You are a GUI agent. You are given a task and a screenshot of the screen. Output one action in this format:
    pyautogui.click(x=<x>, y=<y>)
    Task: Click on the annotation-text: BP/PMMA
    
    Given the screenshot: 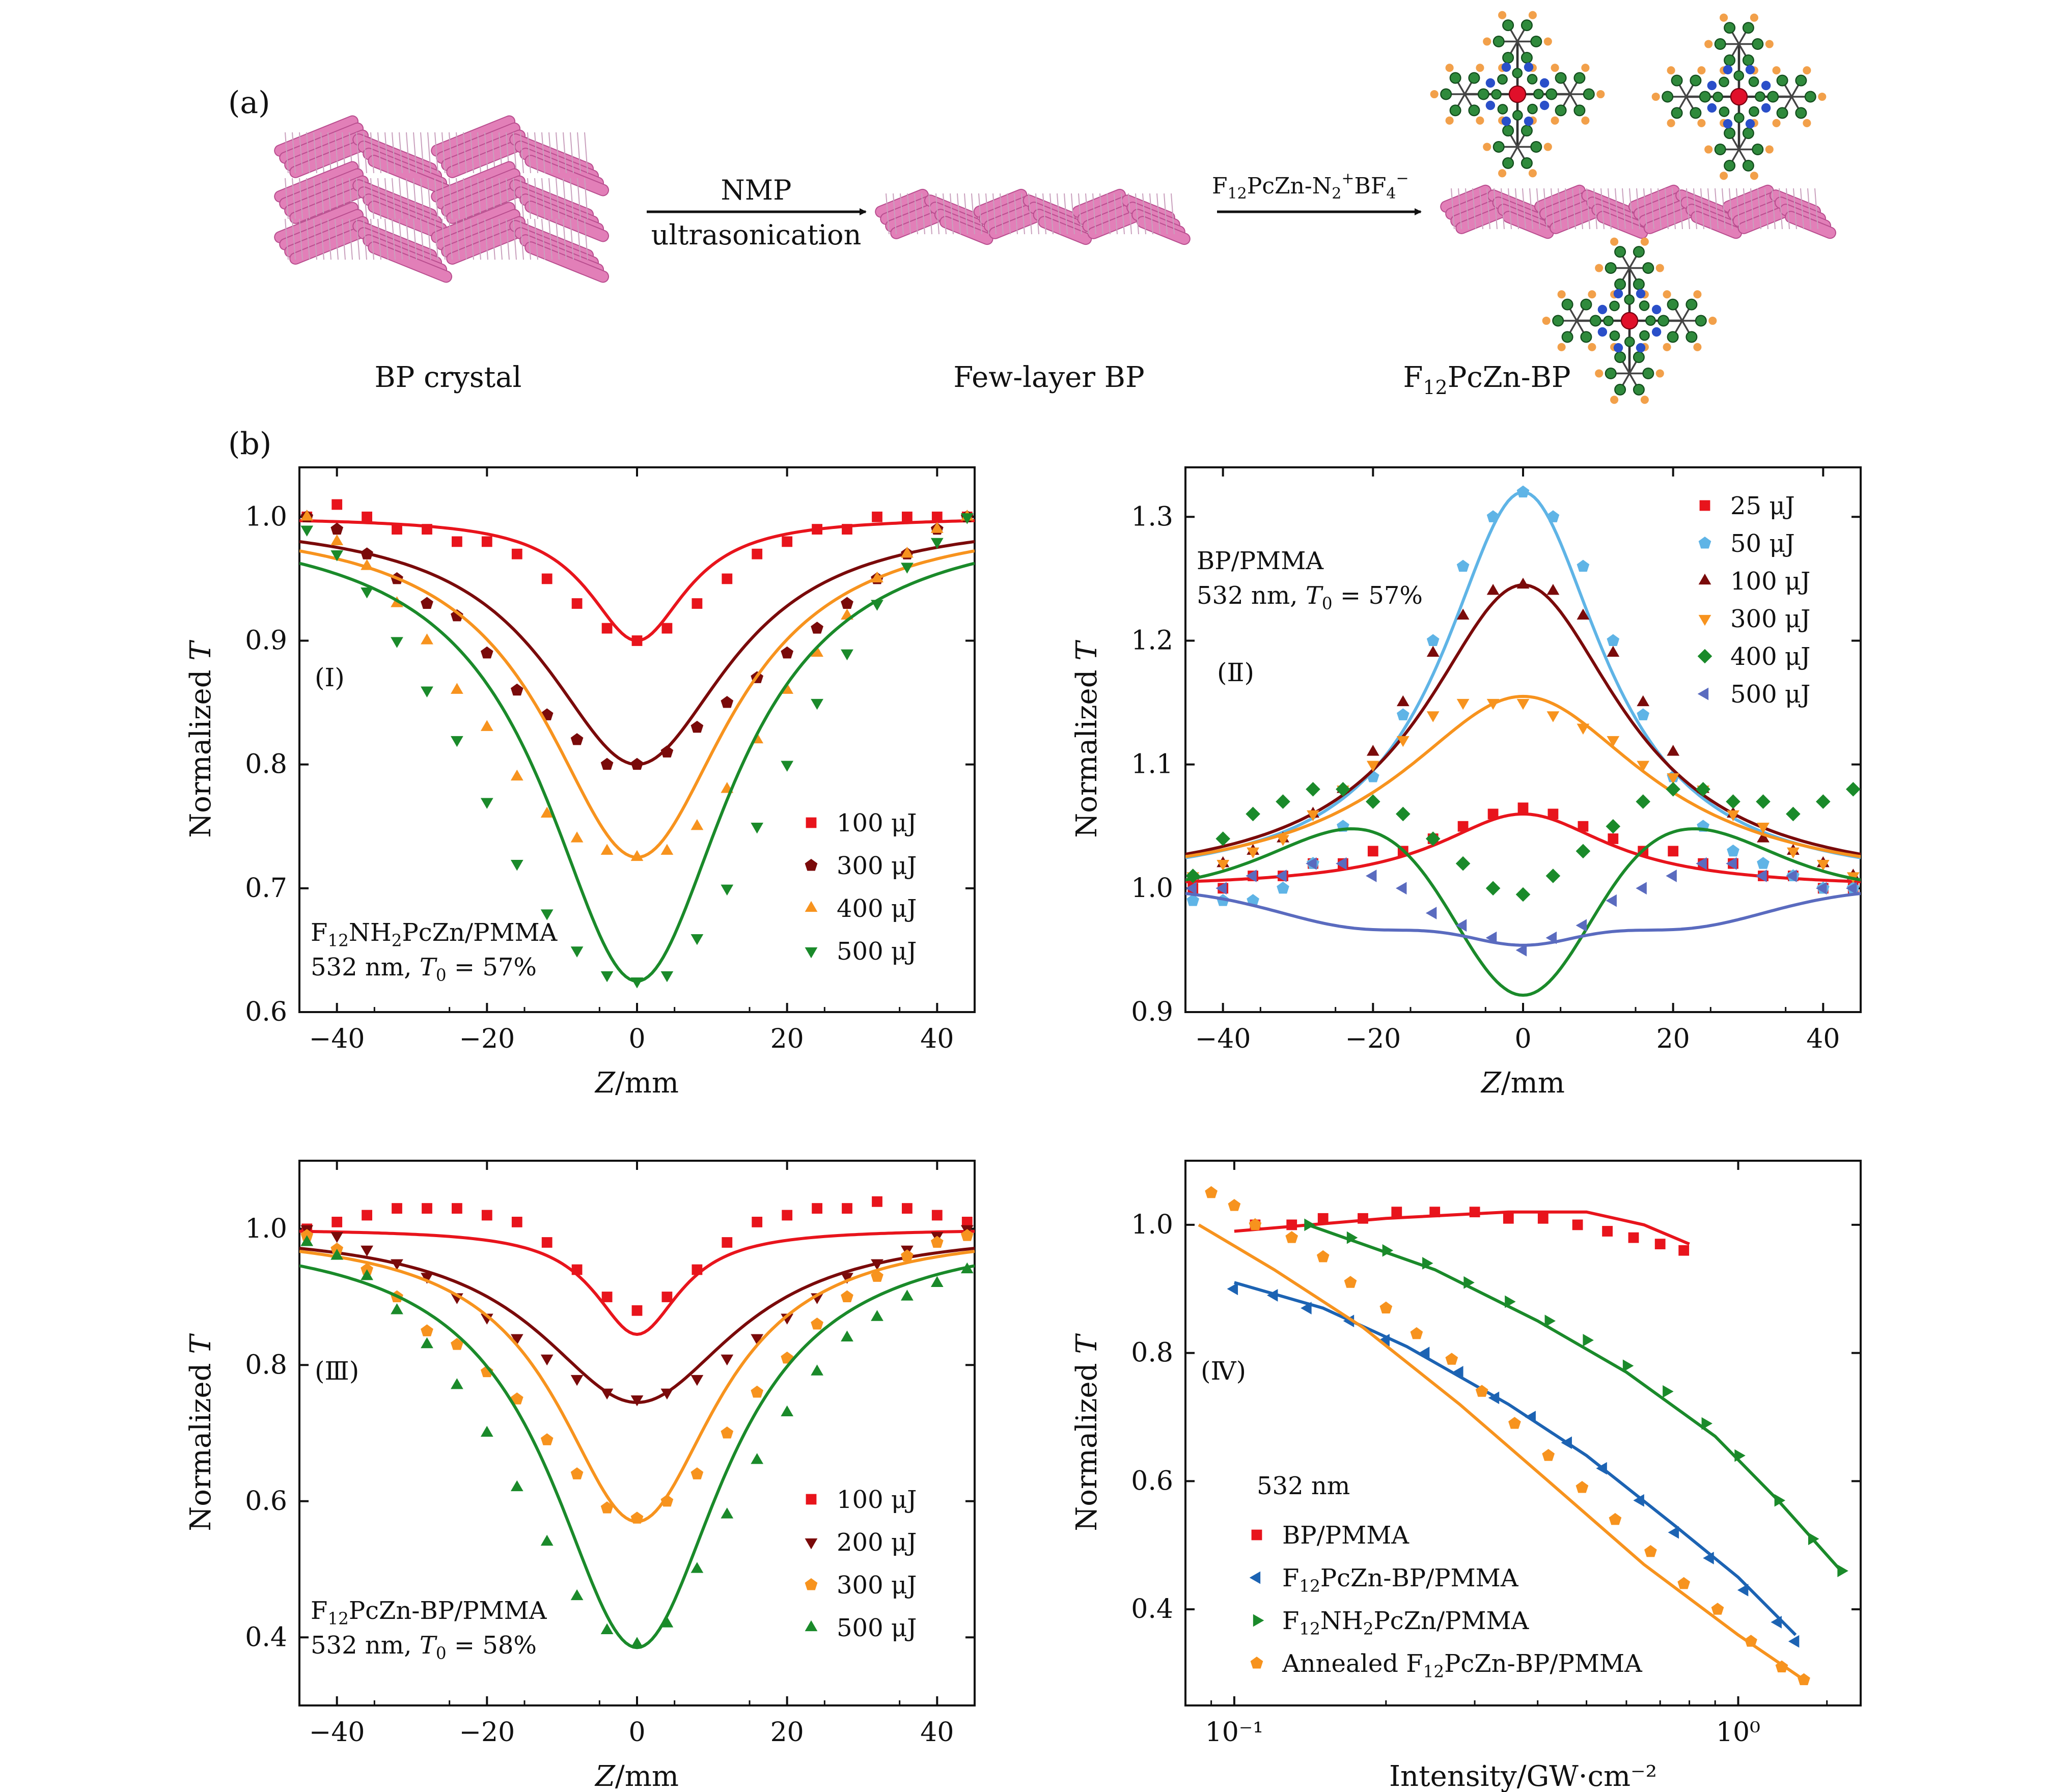 What is the action you would take?
    pyautogui.click(x=1261, y=561)
    